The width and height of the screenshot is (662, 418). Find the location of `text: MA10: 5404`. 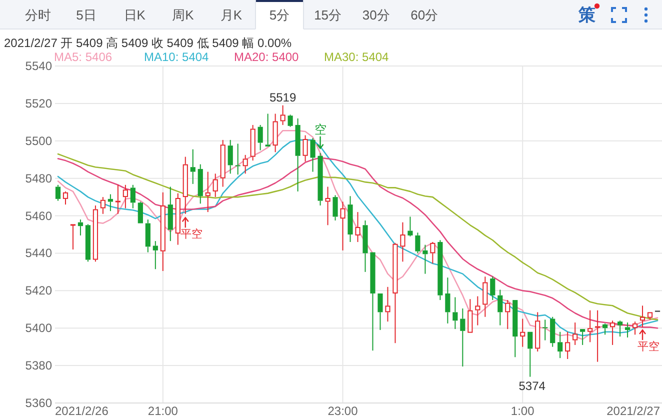

text: MA10: 5404 is located at coordinates (177, 57).